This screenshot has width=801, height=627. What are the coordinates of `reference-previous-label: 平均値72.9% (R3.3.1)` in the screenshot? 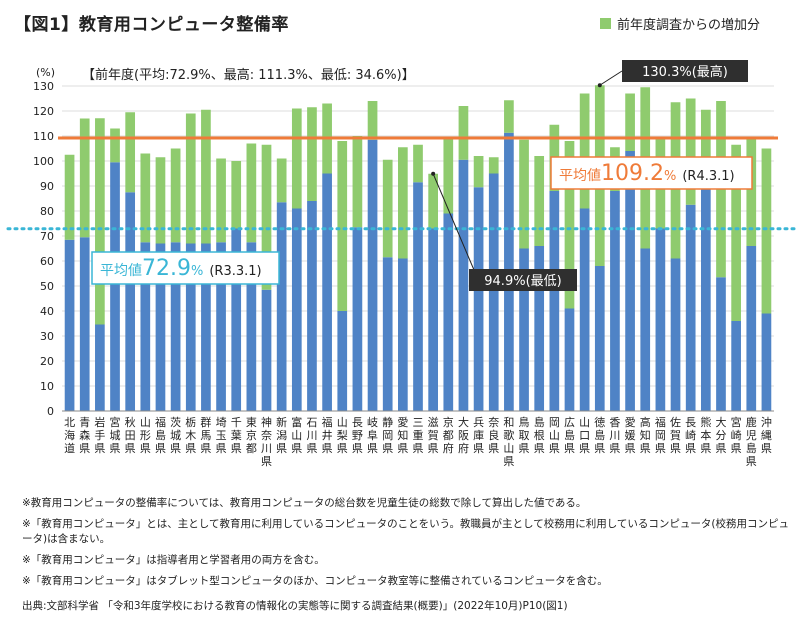 It's located at (181, 268).